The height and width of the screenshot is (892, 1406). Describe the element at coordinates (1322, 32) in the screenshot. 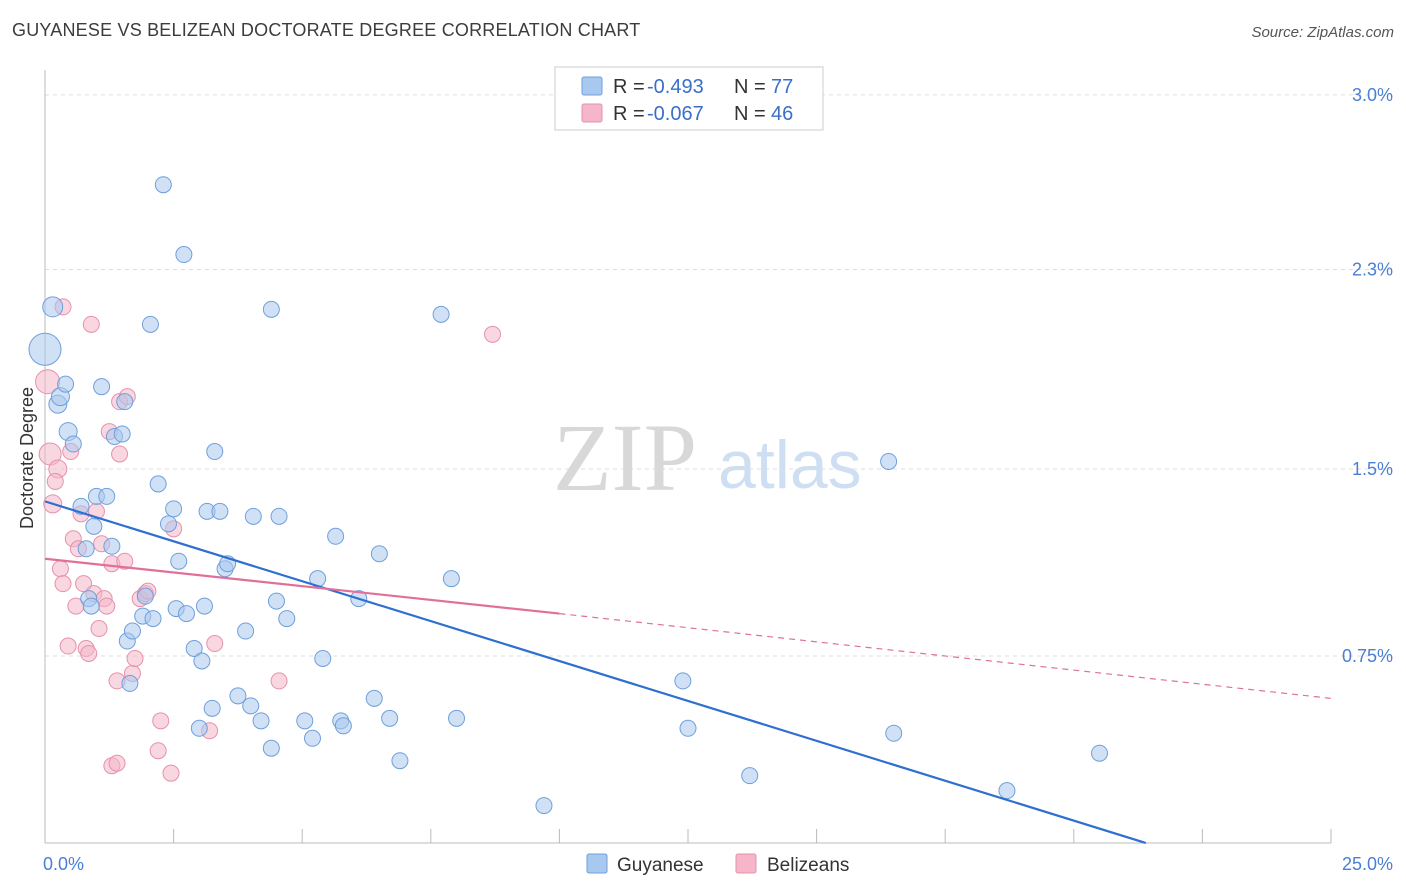

I see `chart-source: Source: ZipAtlas.com` at that location.